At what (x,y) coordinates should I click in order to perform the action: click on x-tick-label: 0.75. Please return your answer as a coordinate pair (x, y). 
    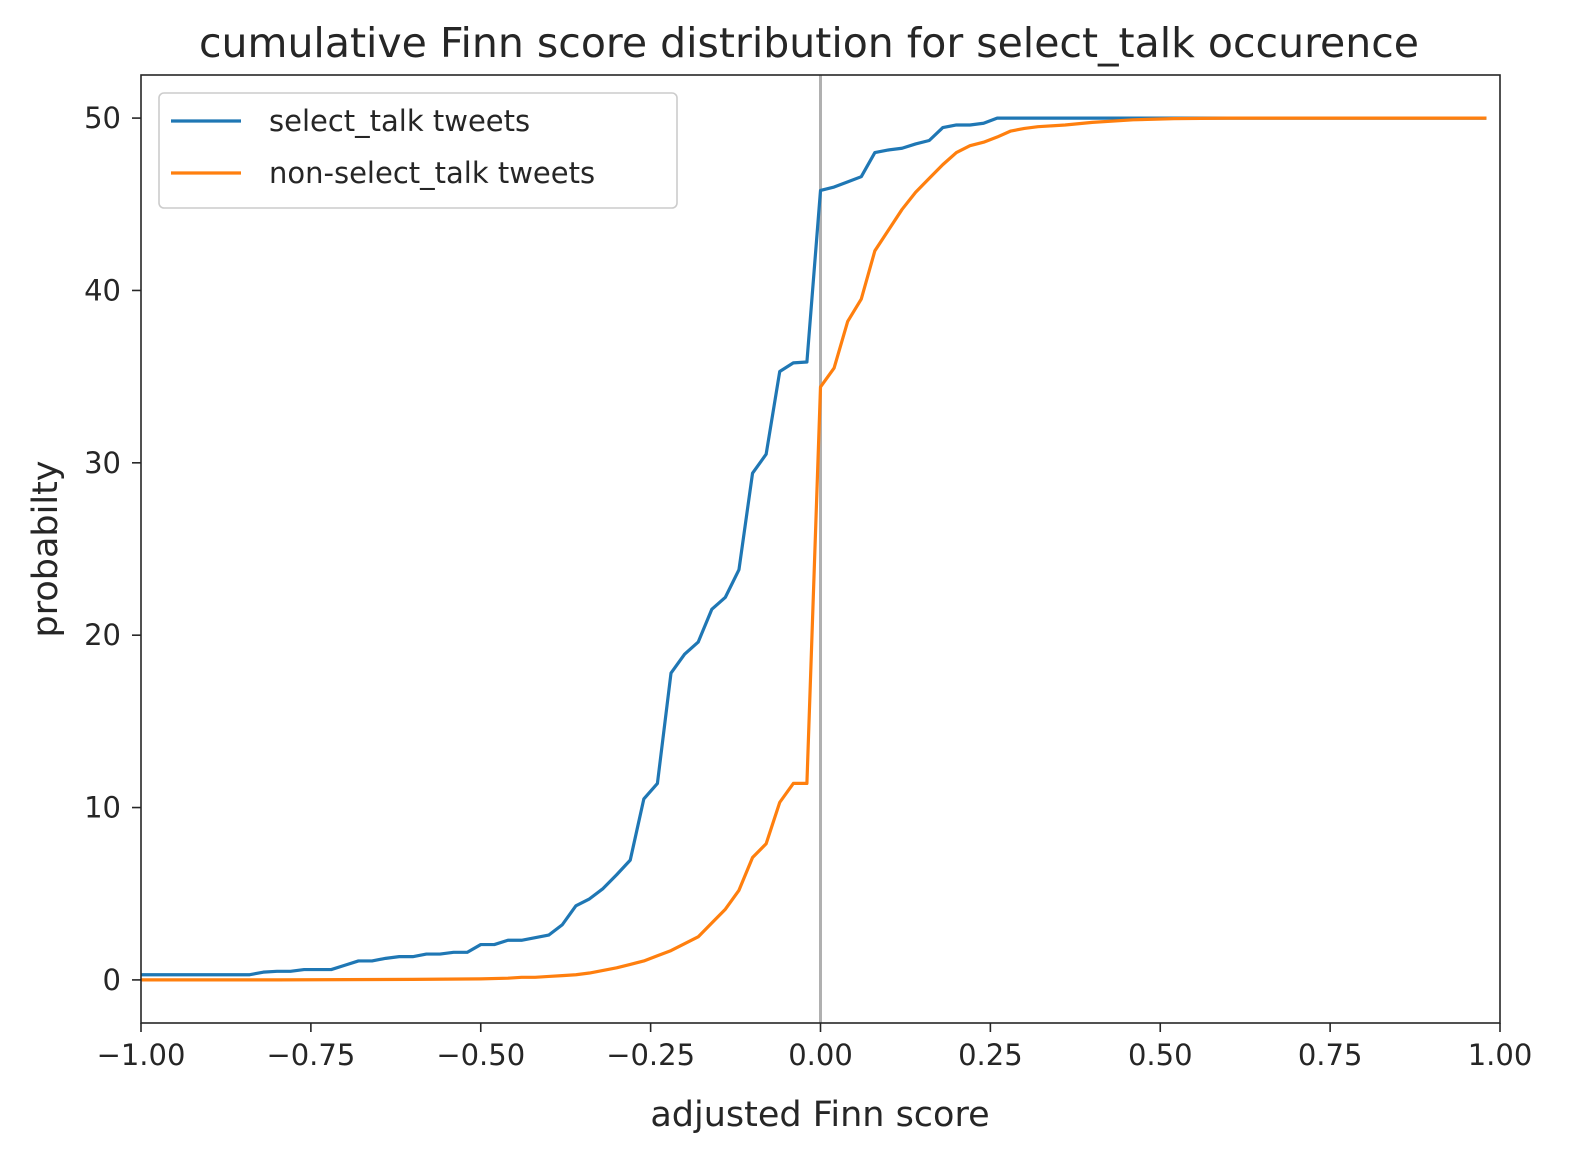
    Looking at the image, I should click on (1330, 1055).